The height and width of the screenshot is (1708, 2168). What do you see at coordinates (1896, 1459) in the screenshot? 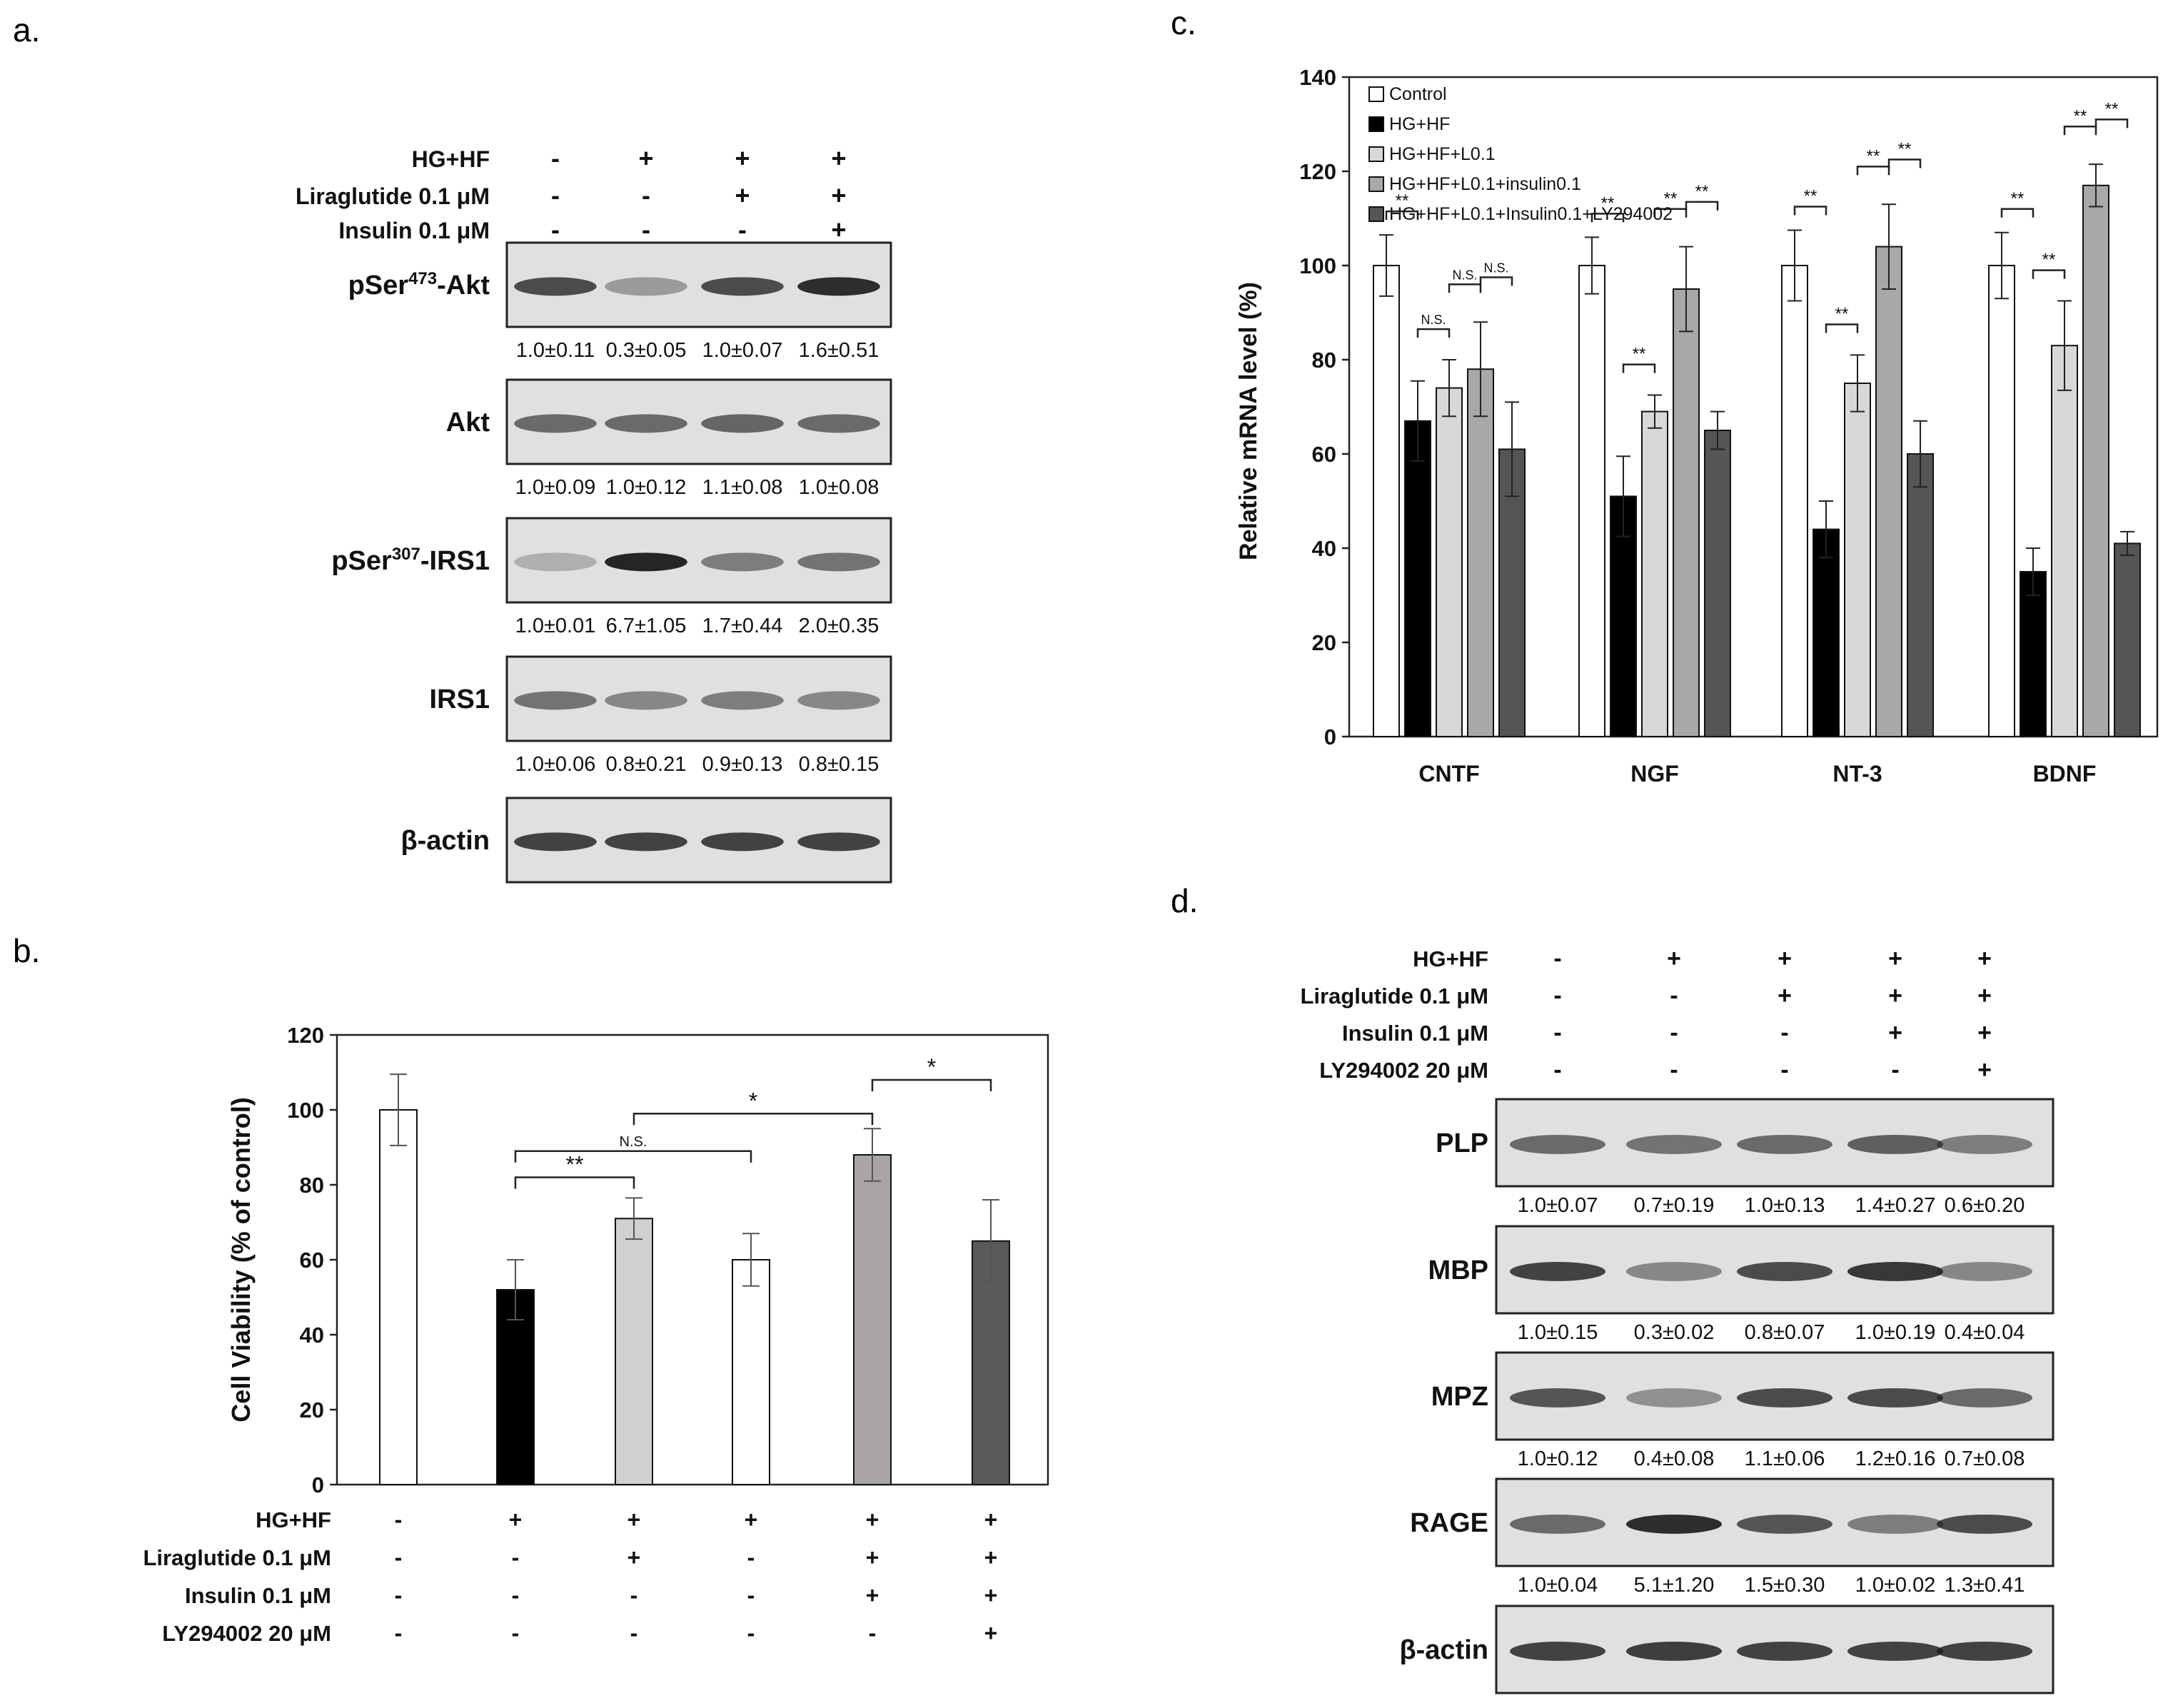
I see `d-quant-value: 1.2±0.16` at bounding box center [1896, 1459].